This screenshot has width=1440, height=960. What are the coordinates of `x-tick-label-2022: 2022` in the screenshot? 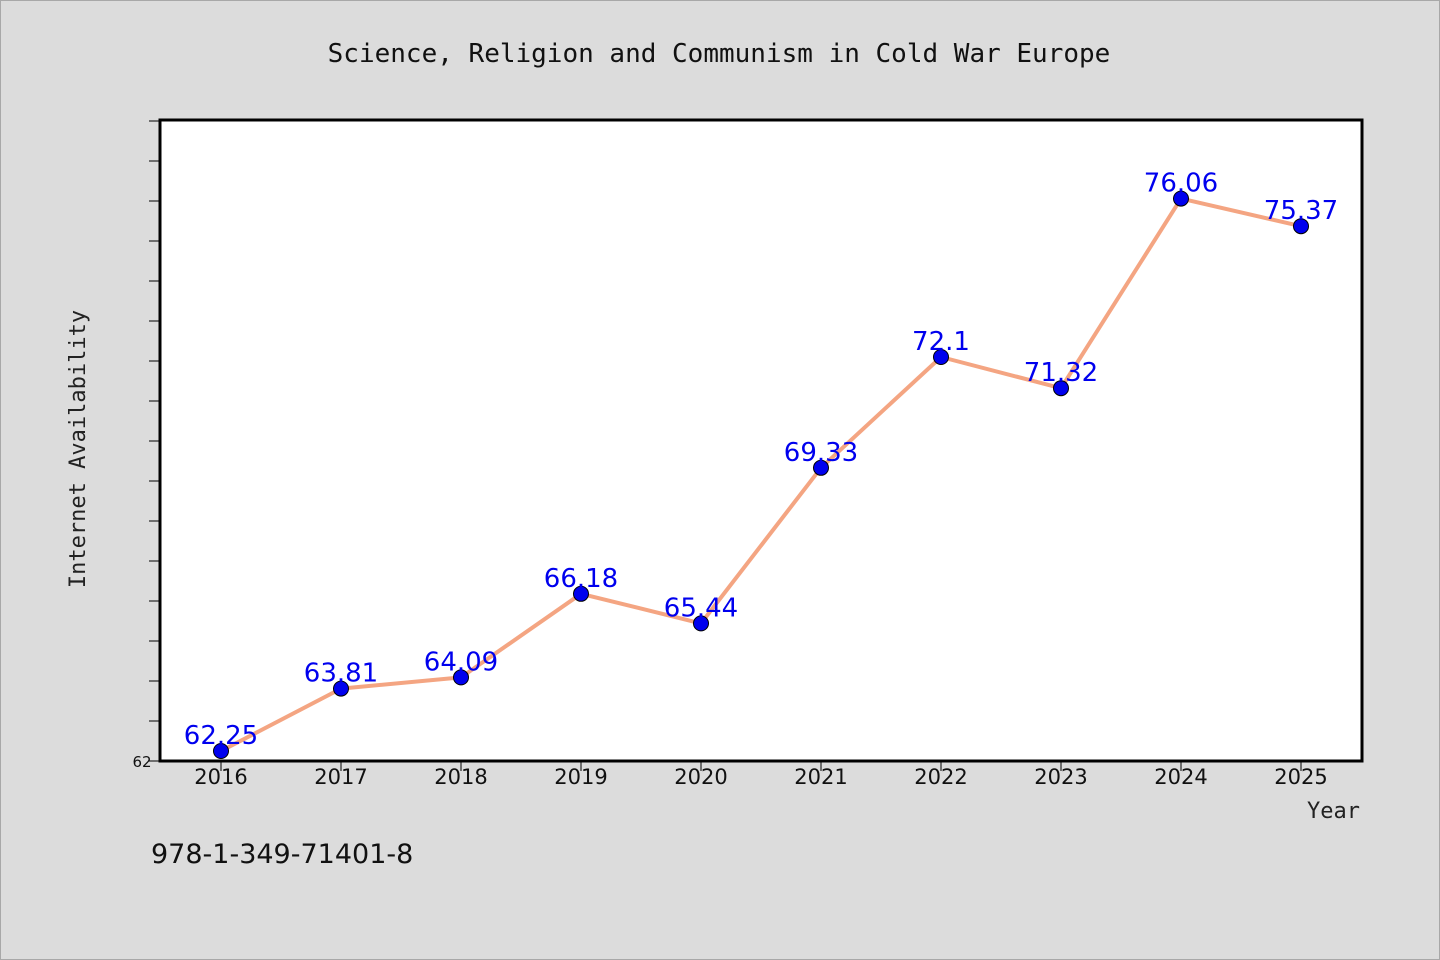 It's located at (940, 777).